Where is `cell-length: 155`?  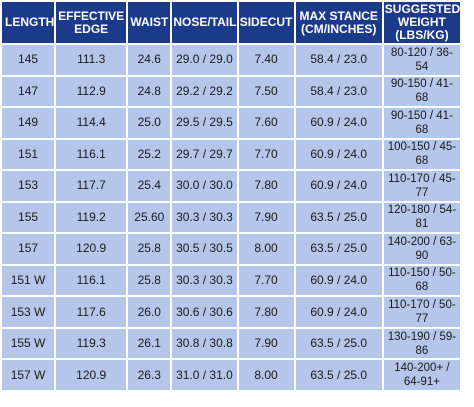 cell-length: 155 is located at coordinates (28, 217).